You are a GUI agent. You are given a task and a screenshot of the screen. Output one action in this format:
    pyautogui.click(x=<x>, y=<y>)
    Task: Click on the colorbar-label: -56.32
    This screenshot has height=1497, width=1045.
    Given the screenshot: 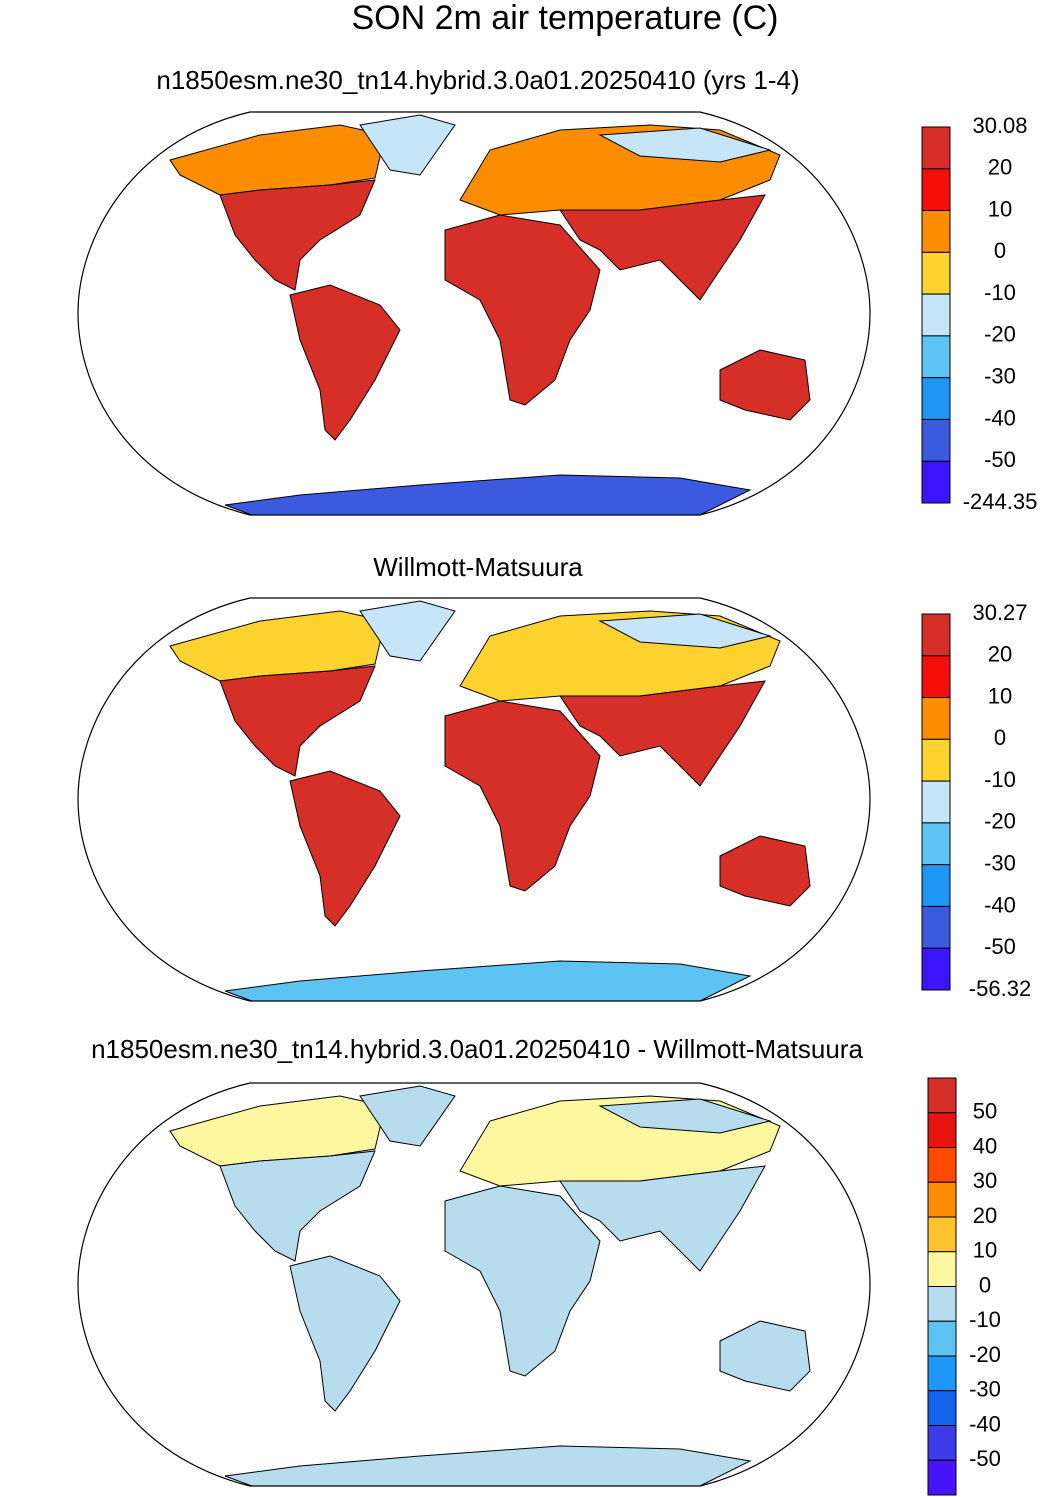 What is the action you would take?
    pyautogui.click(x=1000, y=988)
    